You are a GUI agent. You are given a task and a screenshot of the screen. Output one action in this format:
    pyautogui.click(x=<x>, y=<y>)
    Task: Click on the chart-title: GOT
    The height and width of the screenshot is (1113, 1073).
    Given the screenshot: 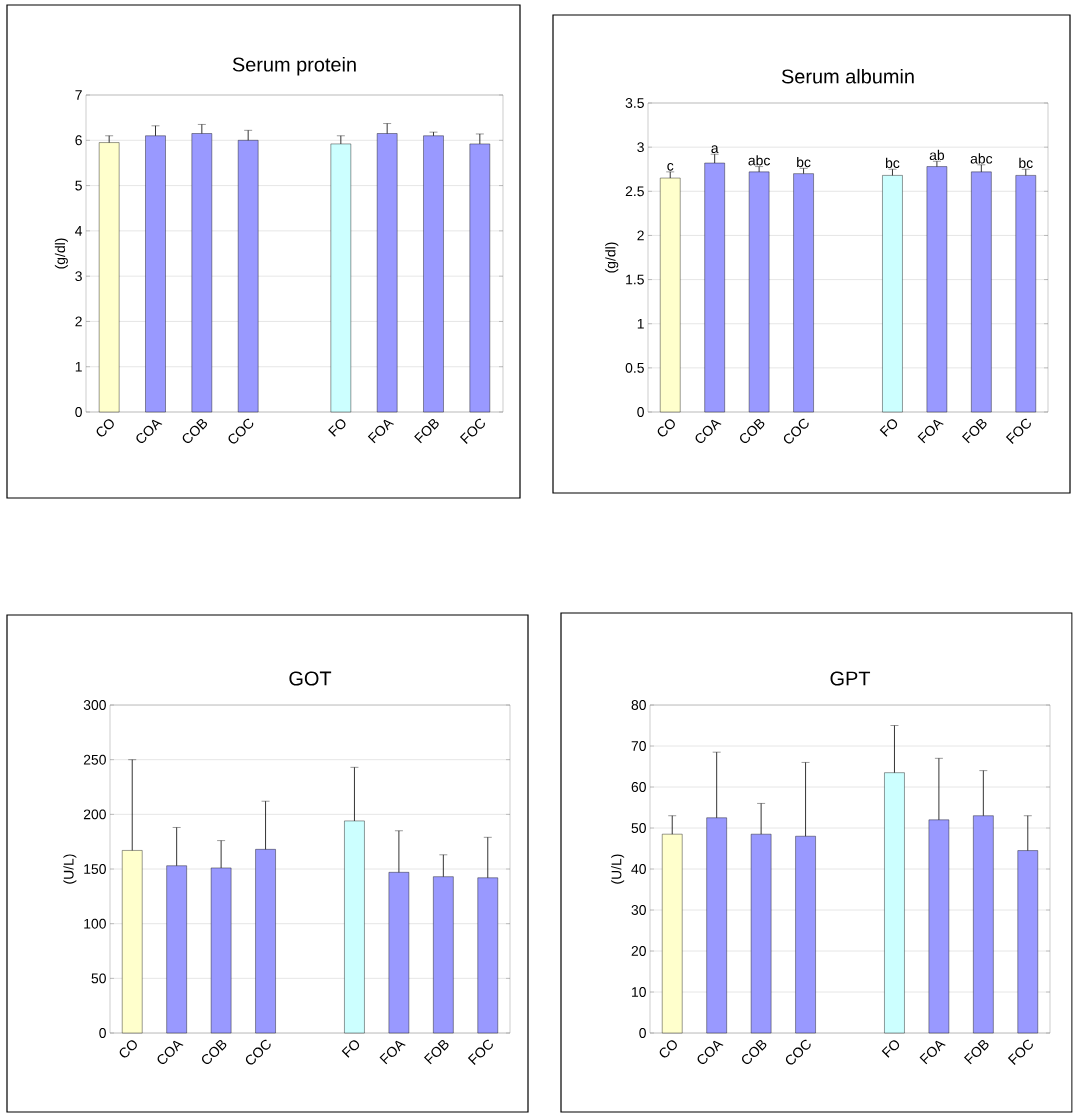 What is the action you would take?
    pyautogui.click(x=310, y=678)
    